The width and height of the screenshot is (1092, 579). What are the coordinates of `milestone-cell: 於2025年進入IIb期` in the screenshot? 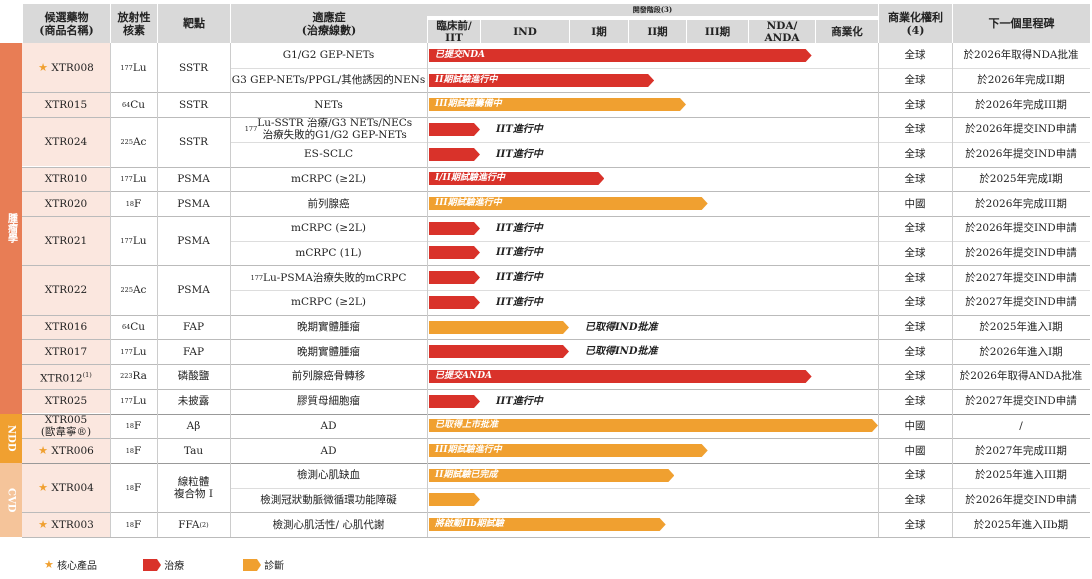 It's located at (1021, 524).